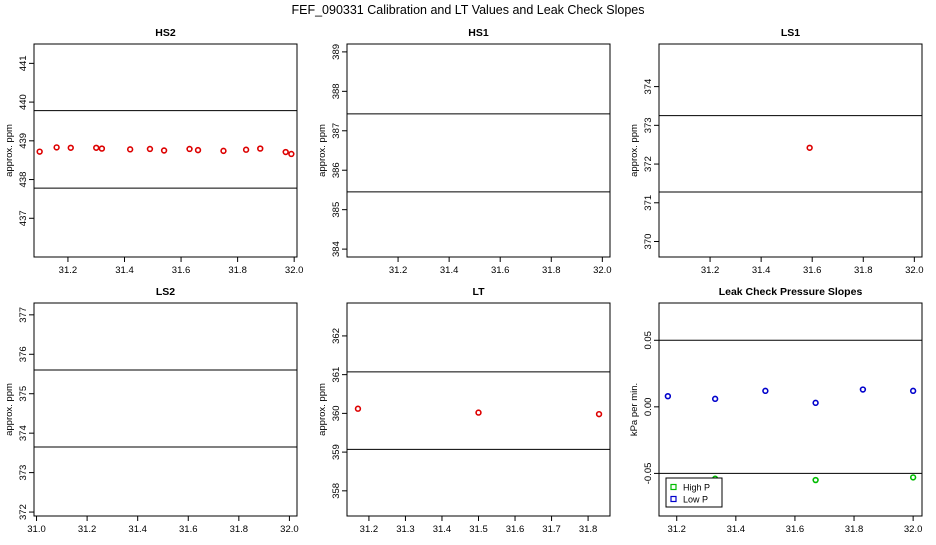 Image resolution: width=936 pixels, height=545 pixels. Describe the element at coordinates (648, 340) in the screenshot. I see `y-tick-label: 0.05` at that location.